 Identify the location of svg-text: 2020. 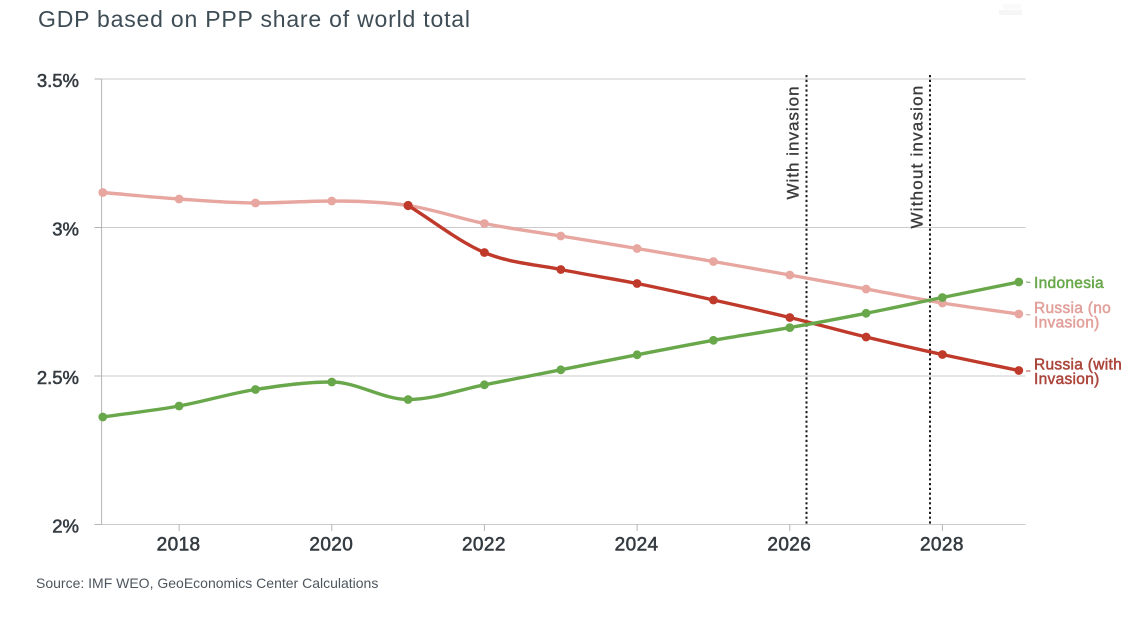
(331, 545).